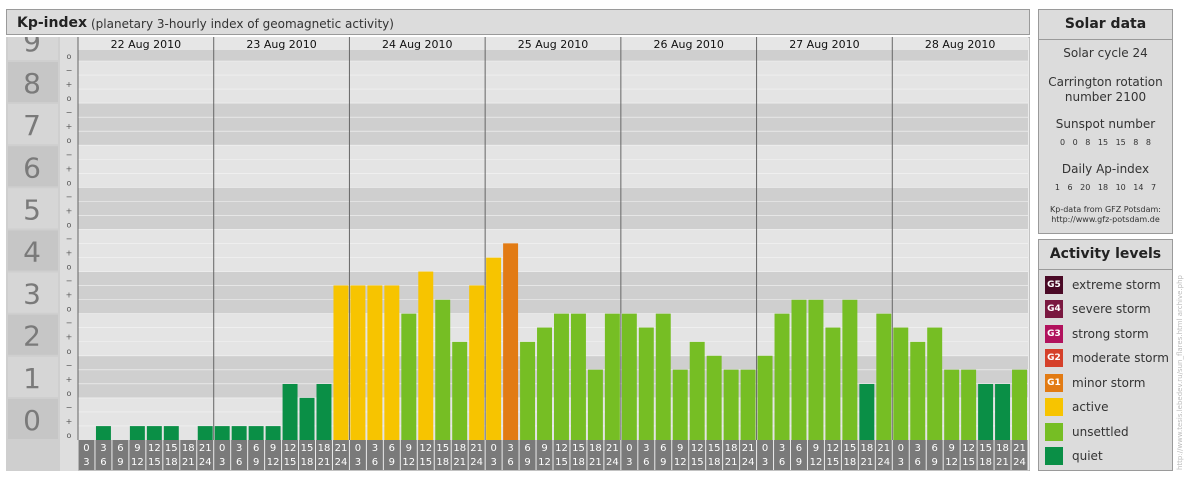 This screenshot has height=480, width=1184. Describe the element at coordinates (1105, 53) in the screenshot. I see `solar-cycle-text: Solar cycle 24` at that location.